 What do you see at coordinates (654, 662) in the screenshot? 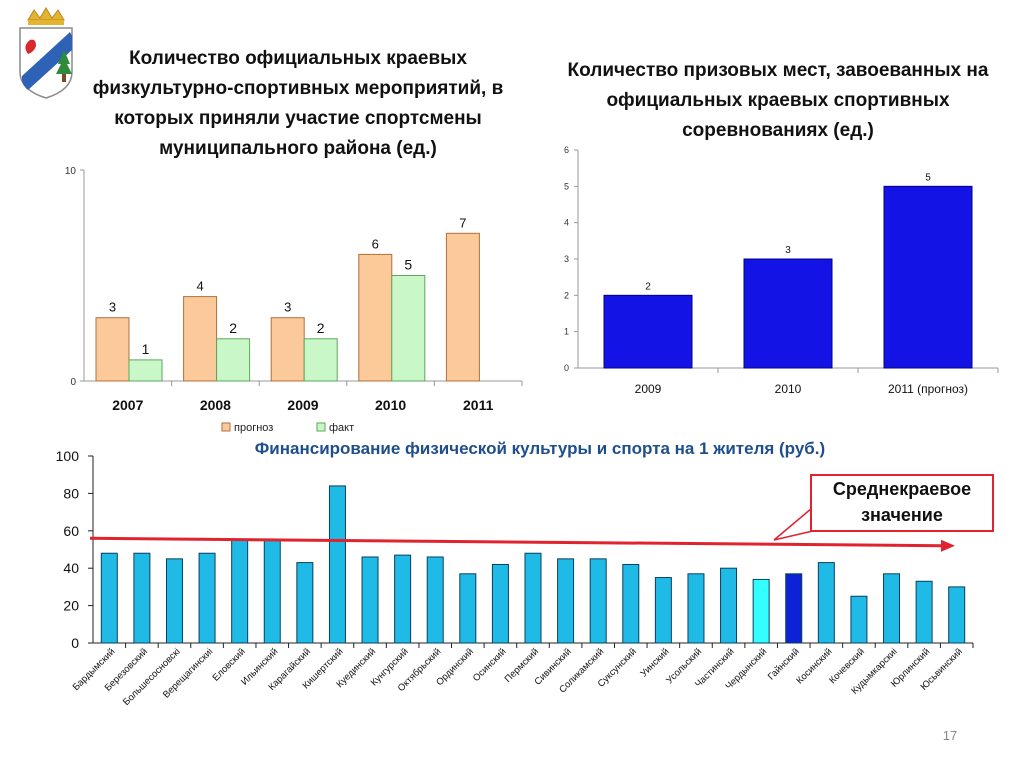
I see `x-tick-label: Уинский` at bounding box center [654, 662].